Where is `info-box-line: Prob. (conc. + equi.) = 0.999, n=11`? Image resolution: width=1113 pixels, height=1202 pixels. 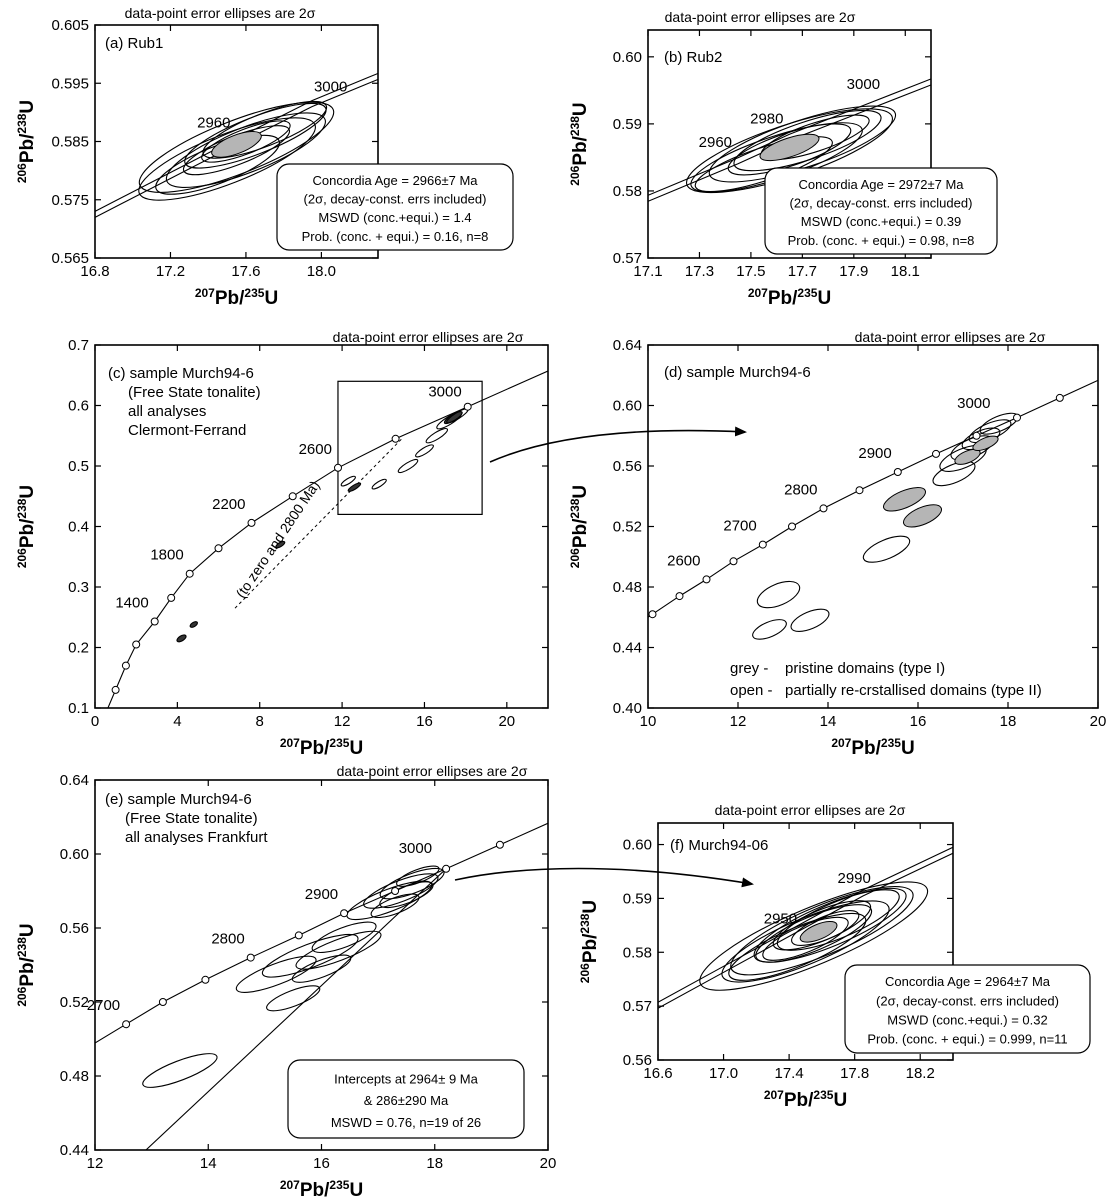 info-box-line: Prob. (conc. + equi.) = 0.999, n=11 is located at coordinates (967, 1039).